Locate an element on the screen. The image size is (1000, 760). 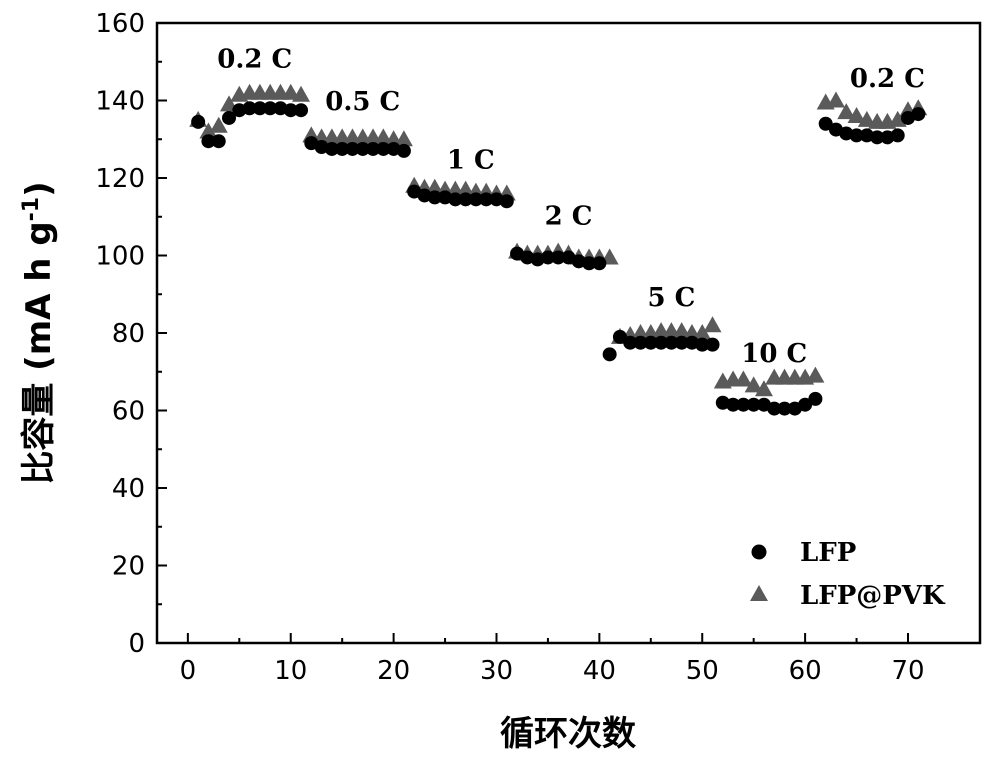
legend-marker-lfp-pvk is located at coordinates (759, 593).